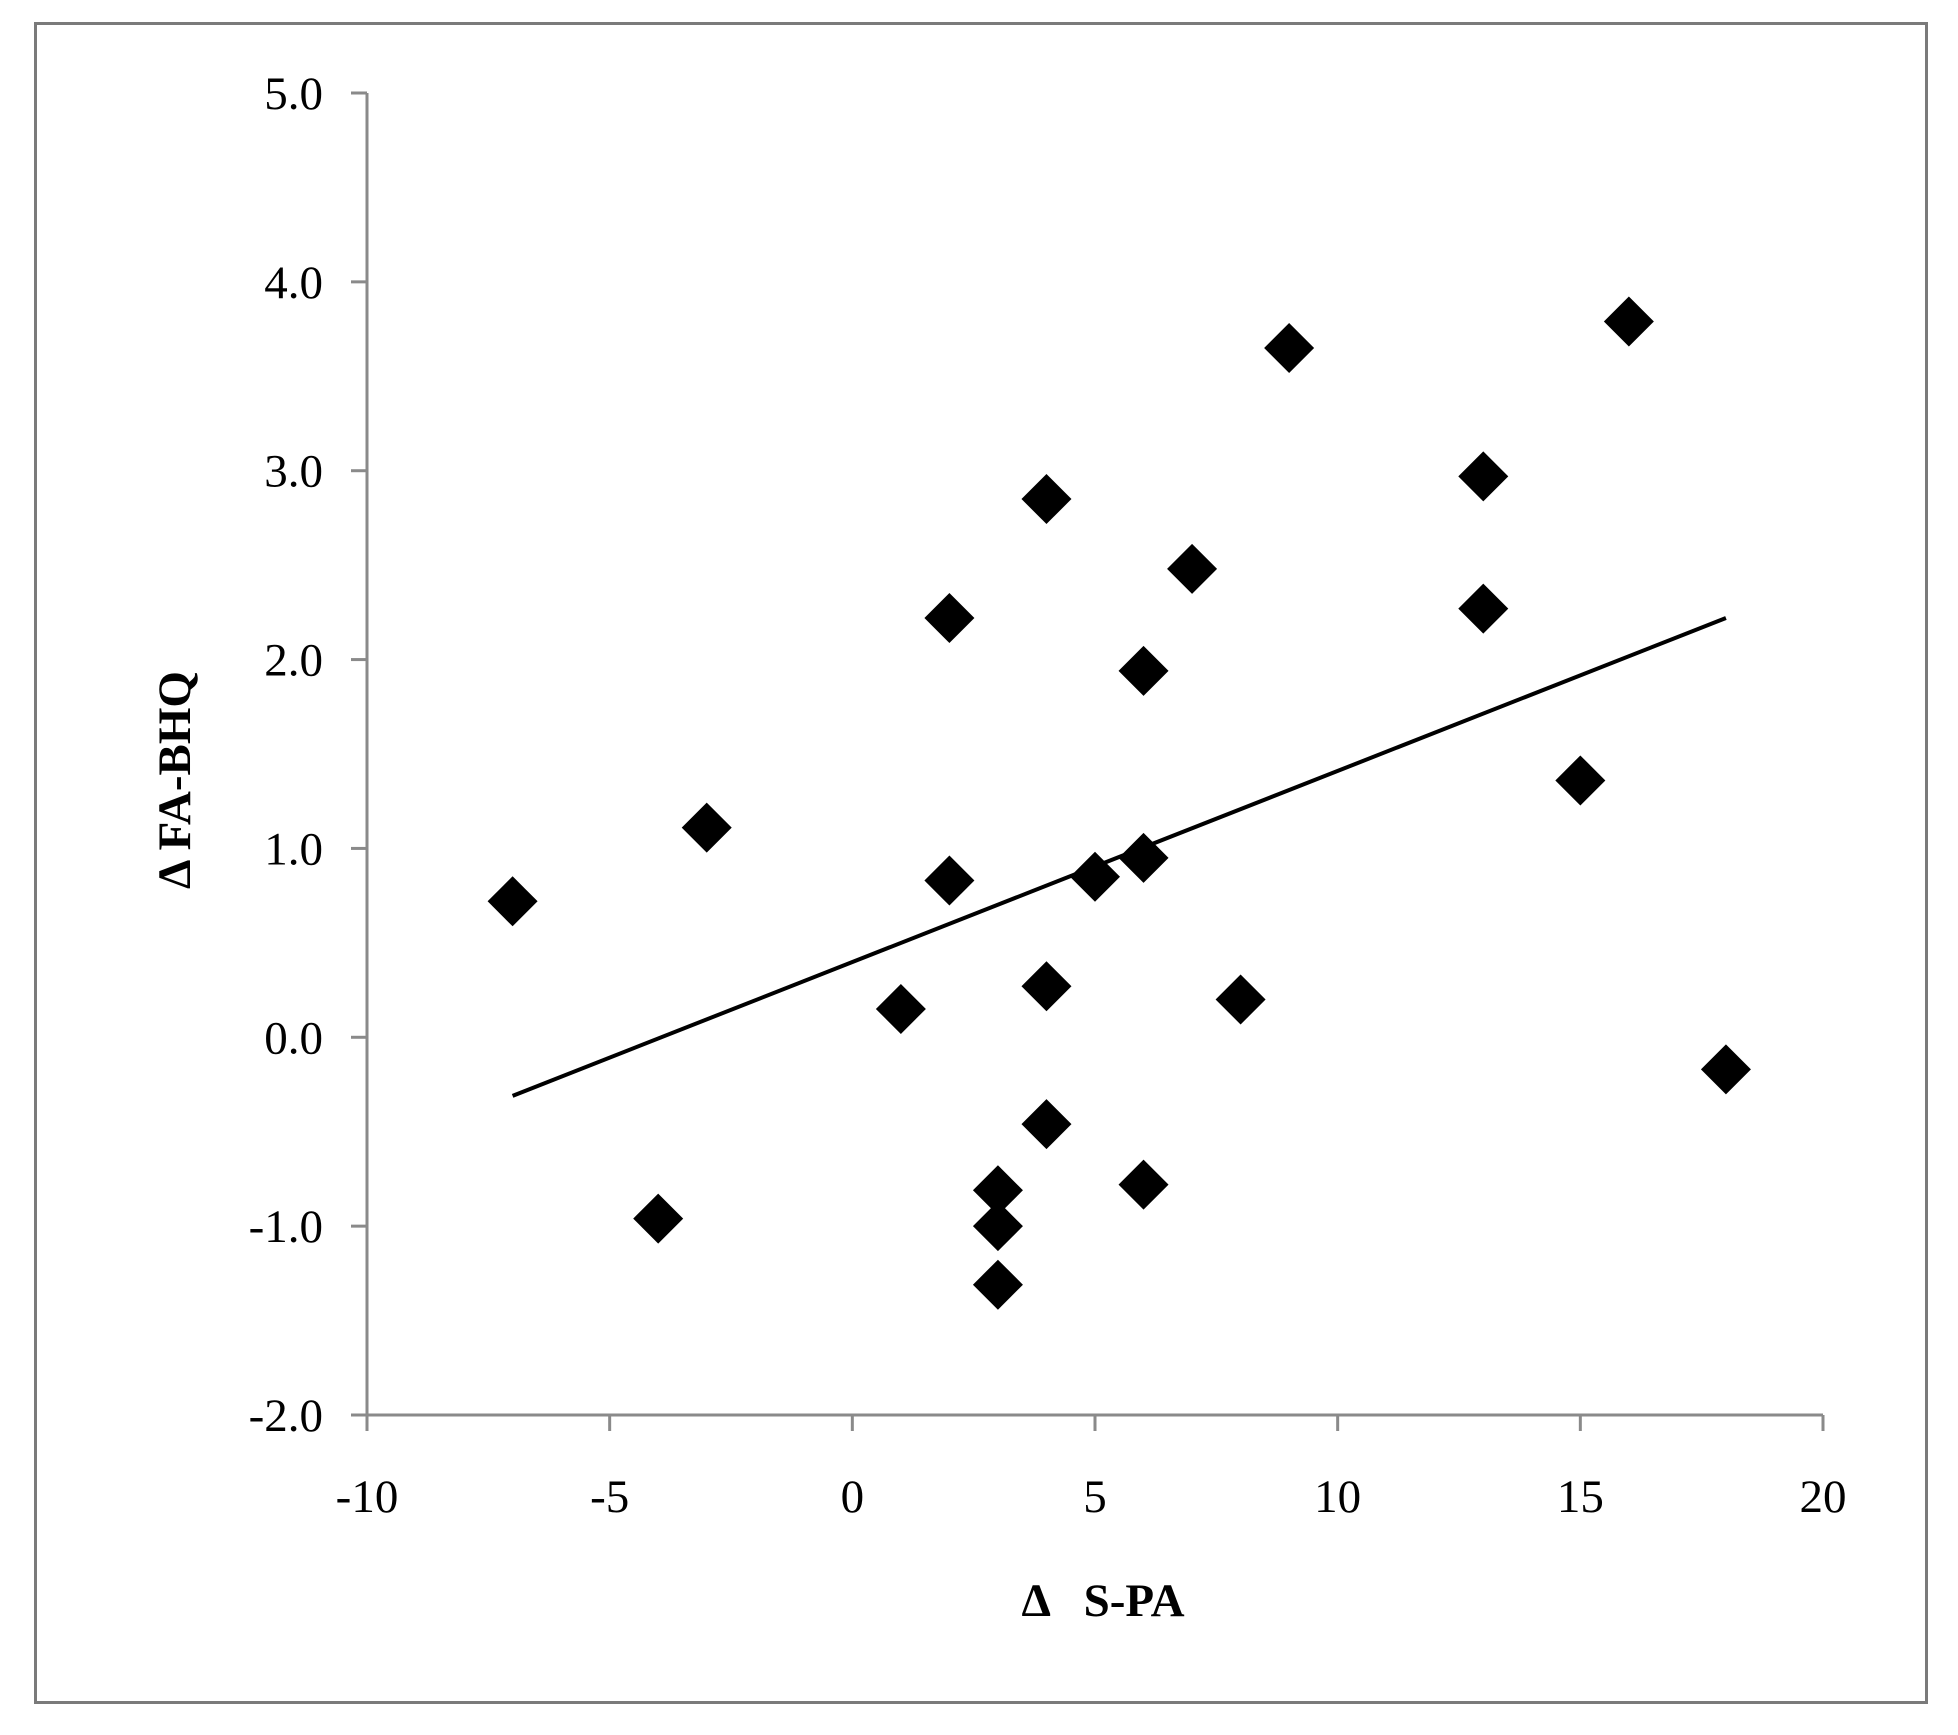  I want to click on x-tick-label: 20, so click(1823, 1497).